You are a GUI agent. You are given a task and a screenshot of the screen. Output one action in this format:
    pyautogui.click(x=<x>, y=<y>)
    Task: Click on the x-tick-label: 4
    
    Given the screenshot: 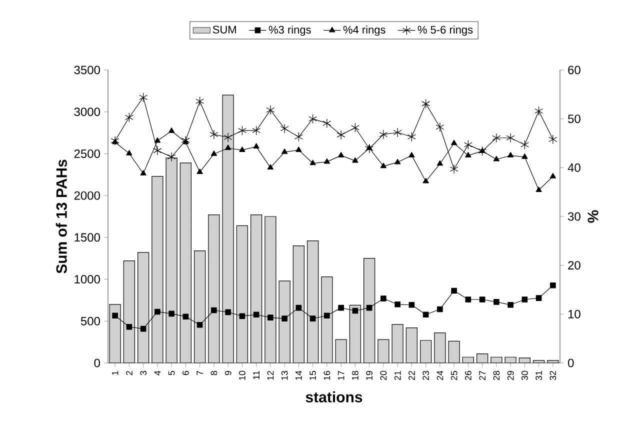 What is the action you would take?
    pyautogui.click(x=157, y=373)
    